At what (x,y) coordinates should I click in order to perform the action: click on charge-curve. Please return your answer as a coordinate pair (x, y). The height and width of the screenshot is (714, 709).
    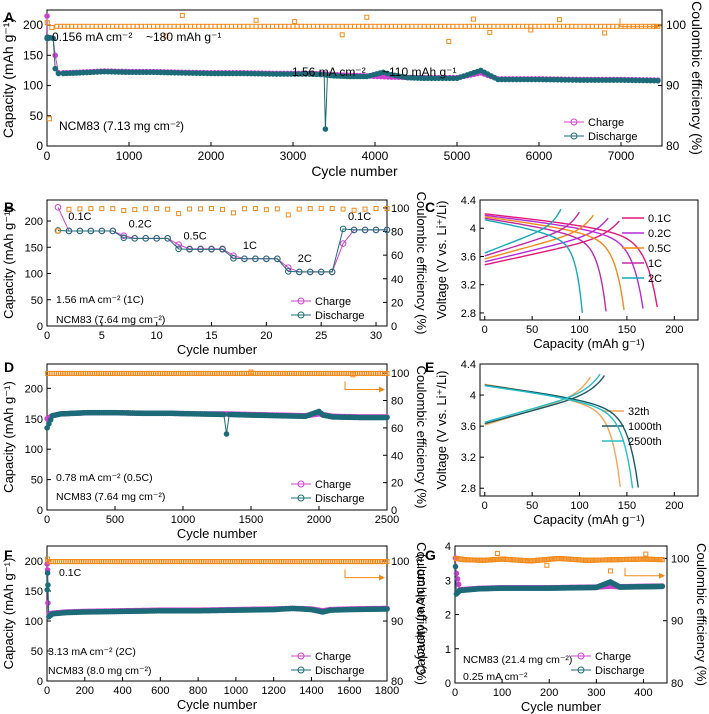
    Looking at the image, I should click on (546, 240).